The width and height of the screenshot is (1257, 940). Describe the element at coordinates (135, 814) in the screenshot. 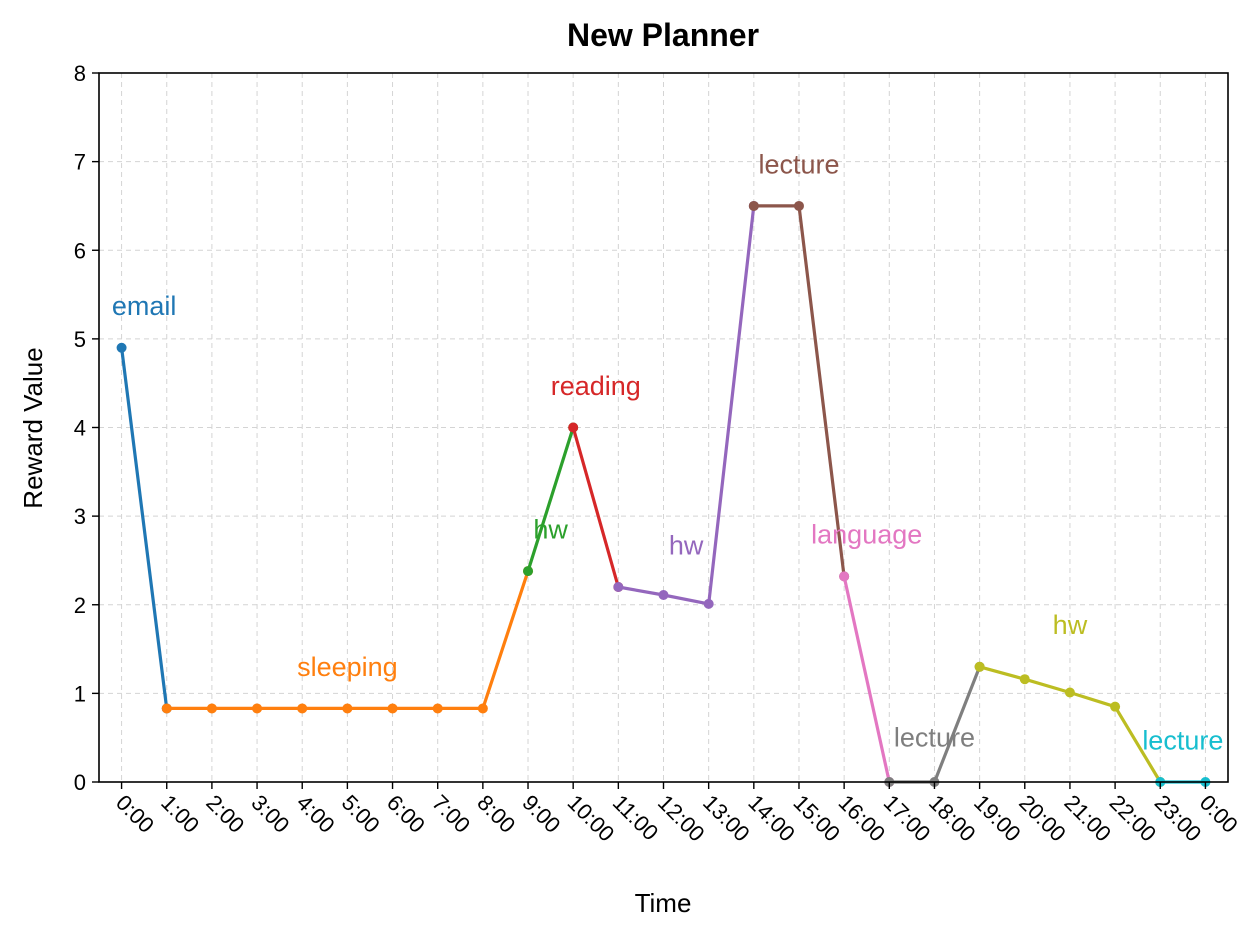

I see `x-tick-label: 0:00` at that location.